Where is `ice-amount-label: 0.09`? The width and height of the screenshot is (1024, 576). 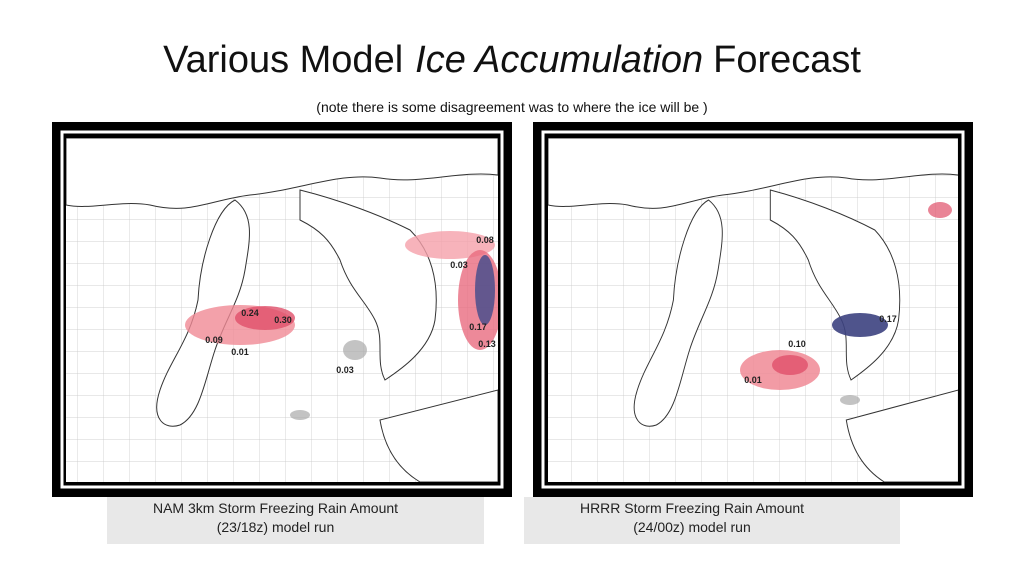 ice-amount-label: 0.09 is located at coordinates (214, 340).